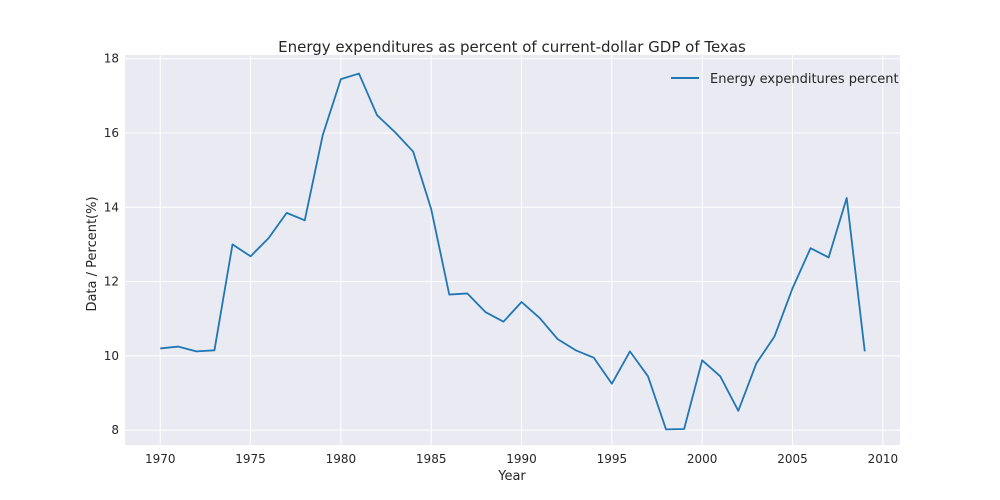 This screenshot has height=500, width=1000. What do you see at coordinates (341, 459) in the screenshot?
I see `x-tick-label: 1980` at bounding box center [341, 459].